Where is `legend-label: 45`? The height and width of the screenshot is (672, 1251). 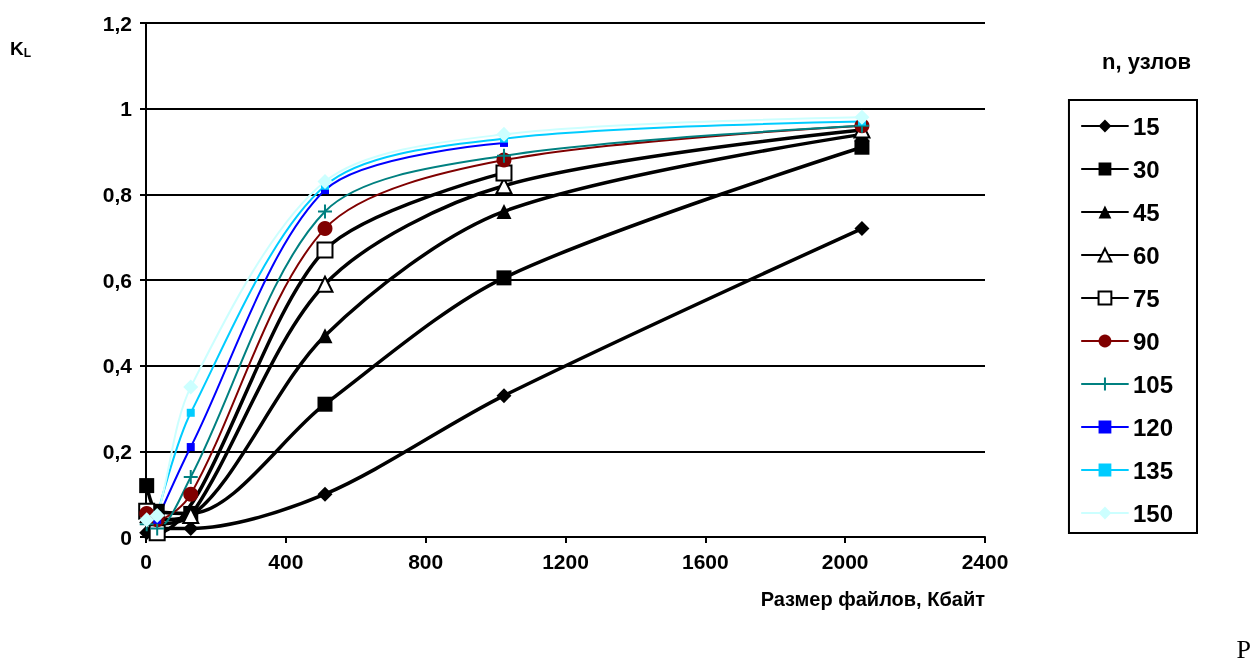 legend-label: 45 is located at coordinates (1146, 212).